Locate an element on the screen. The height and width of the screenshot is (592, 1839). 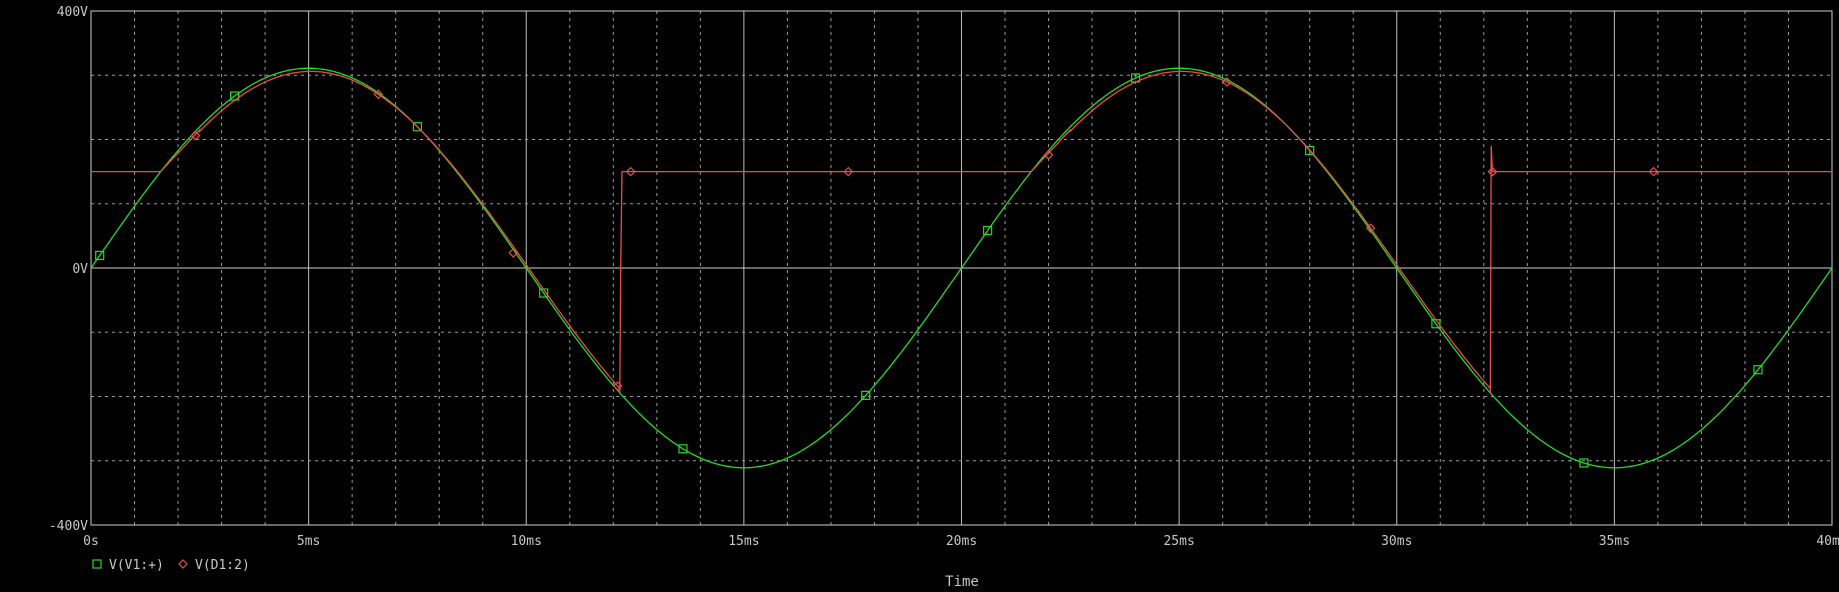
x-tick-label: 15ms is located at coordinates (743, 541).